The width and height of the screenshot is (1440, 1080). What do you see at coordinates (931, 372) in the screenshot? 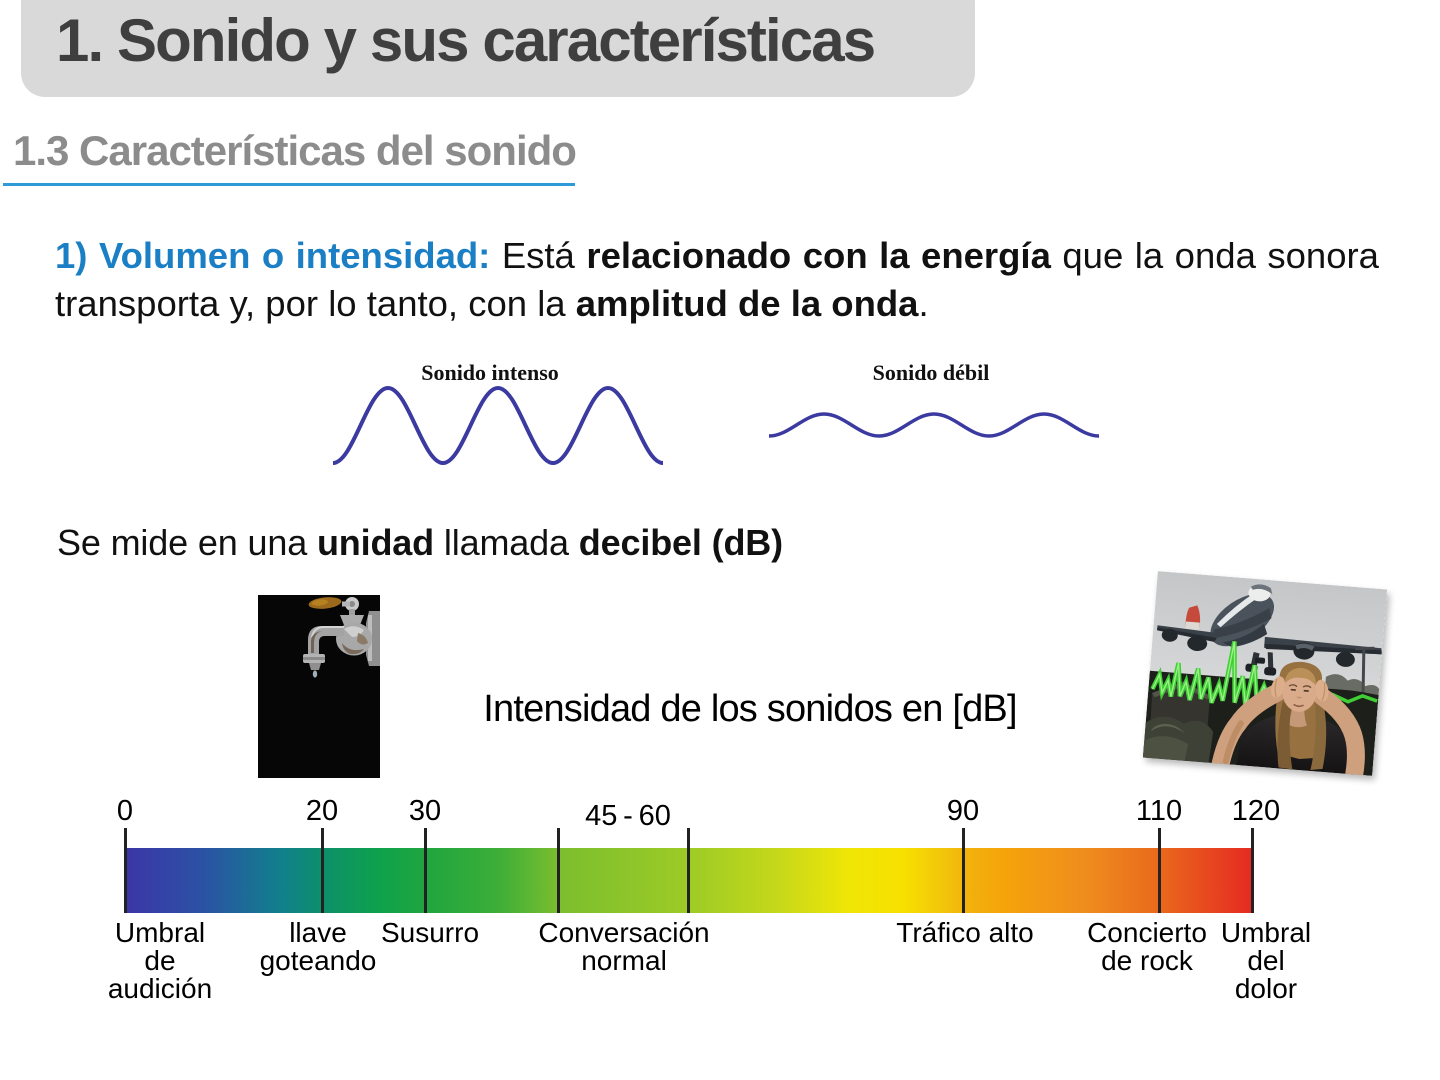
I see `svg-text: Sonido débil` at bounding box center [931, 372].